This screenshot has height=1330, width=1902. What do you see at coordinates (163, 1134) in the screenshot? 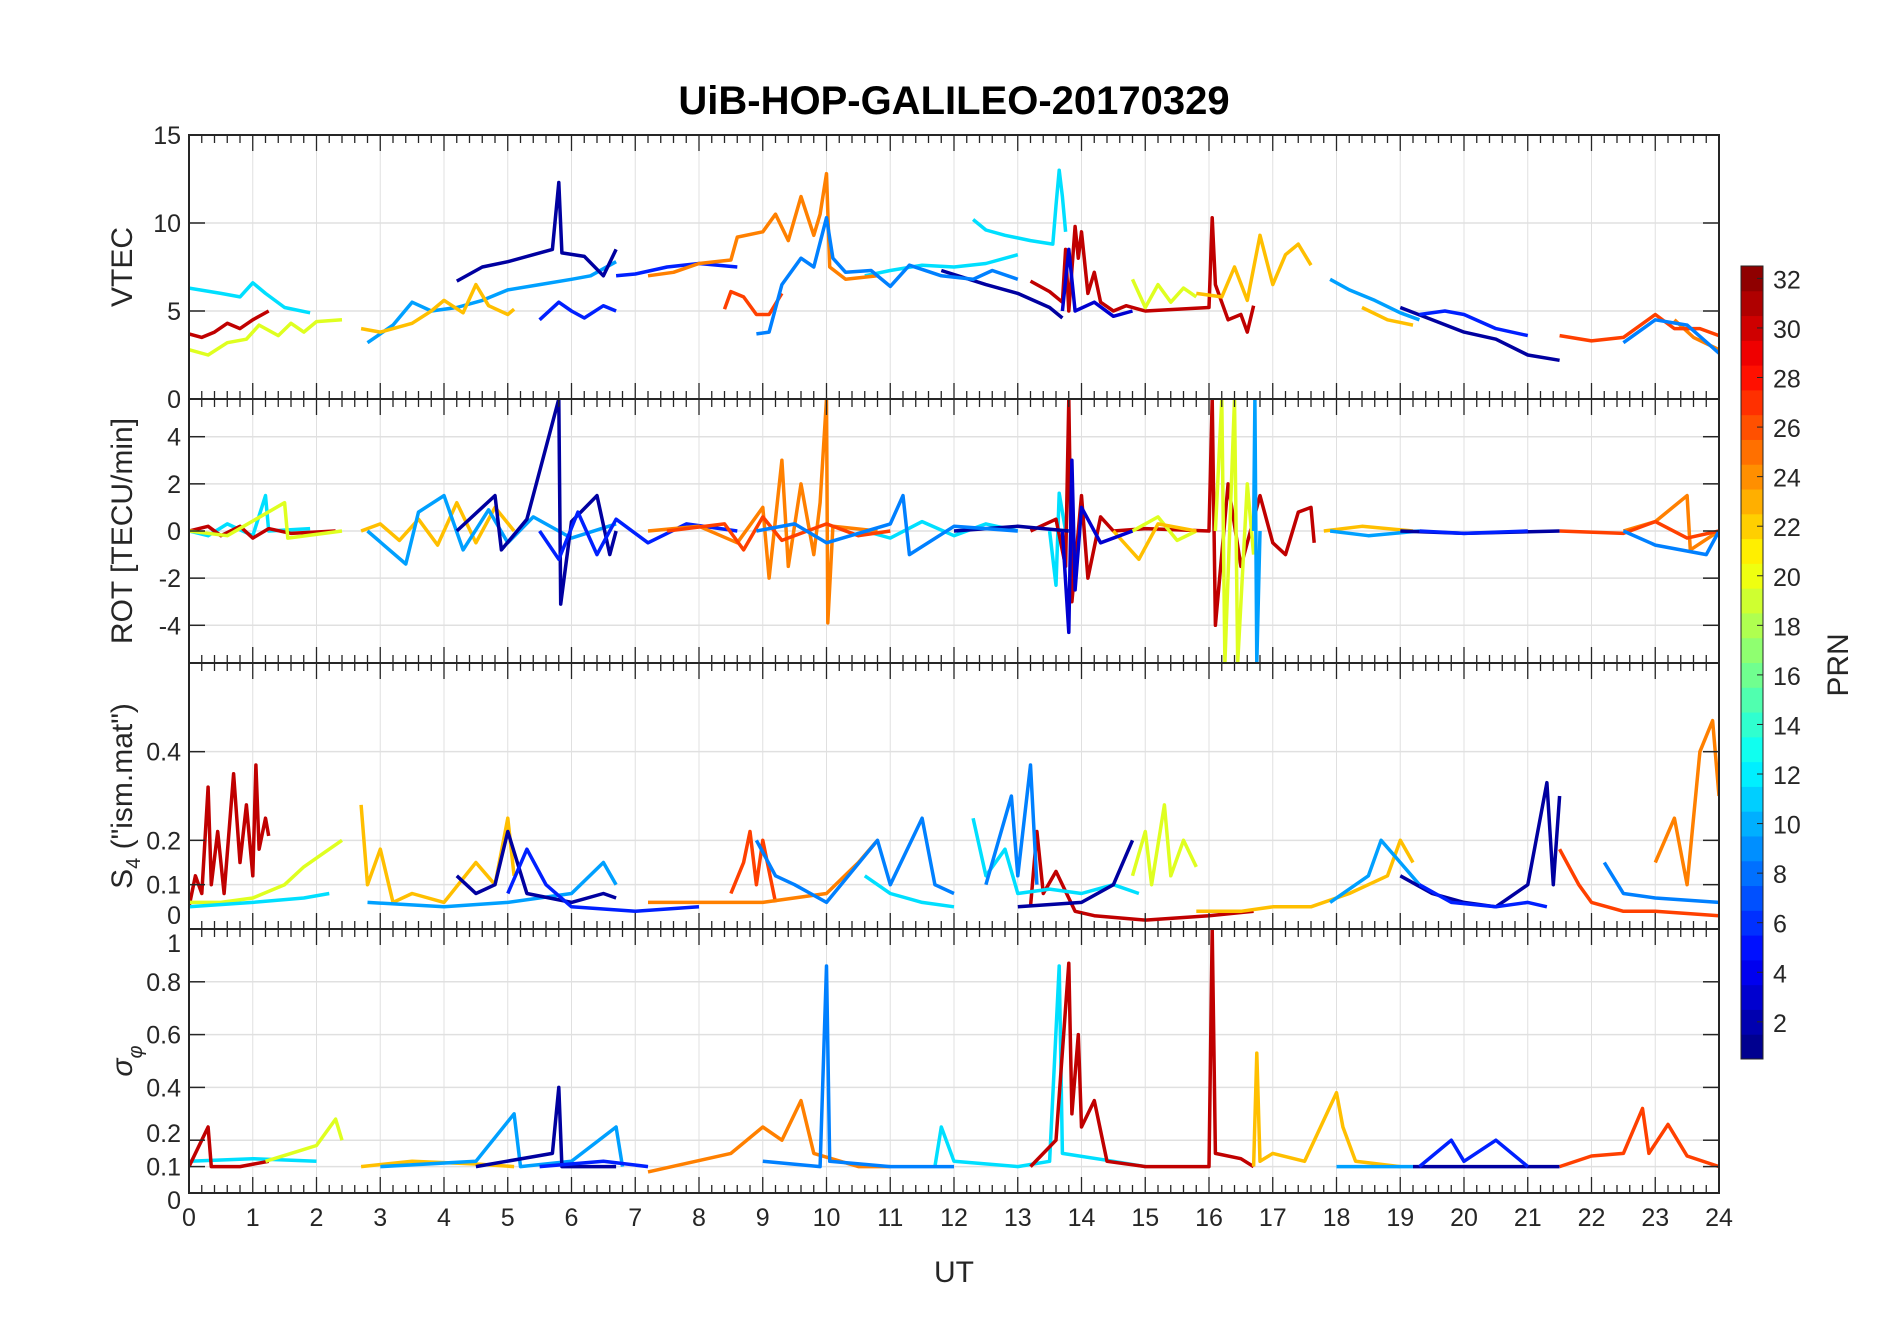
I see `y-tick-label: 0.2` at bounding box center [163, 1134].